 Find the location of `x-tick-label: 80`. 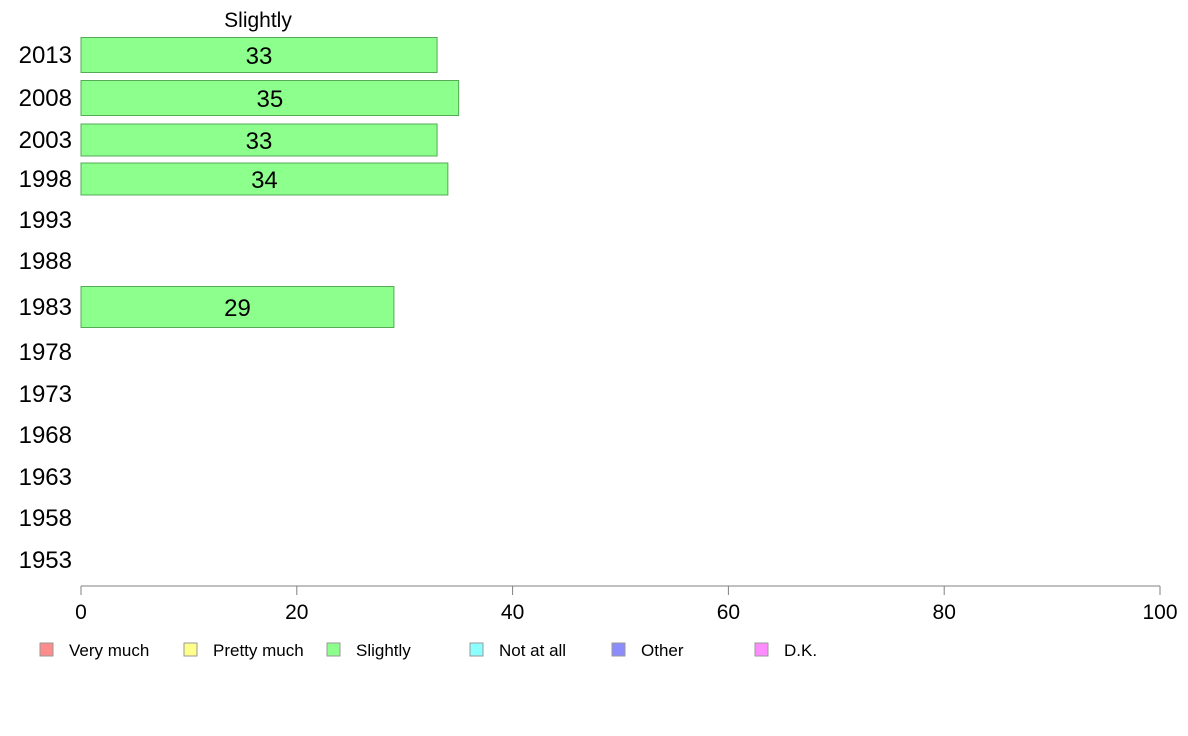

x-tick-label: 80 is located at coordinates (944, 612).